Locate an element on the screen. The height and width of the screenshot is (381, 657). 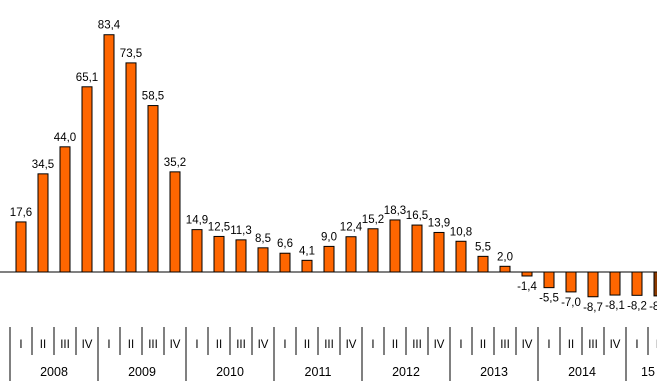
value-label: 5,5 is located at coordinates (483, 247).